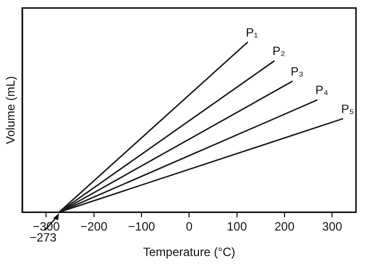 The image size is (370, 264). I want to click on x-tick-label: −200, so click(94, 227).